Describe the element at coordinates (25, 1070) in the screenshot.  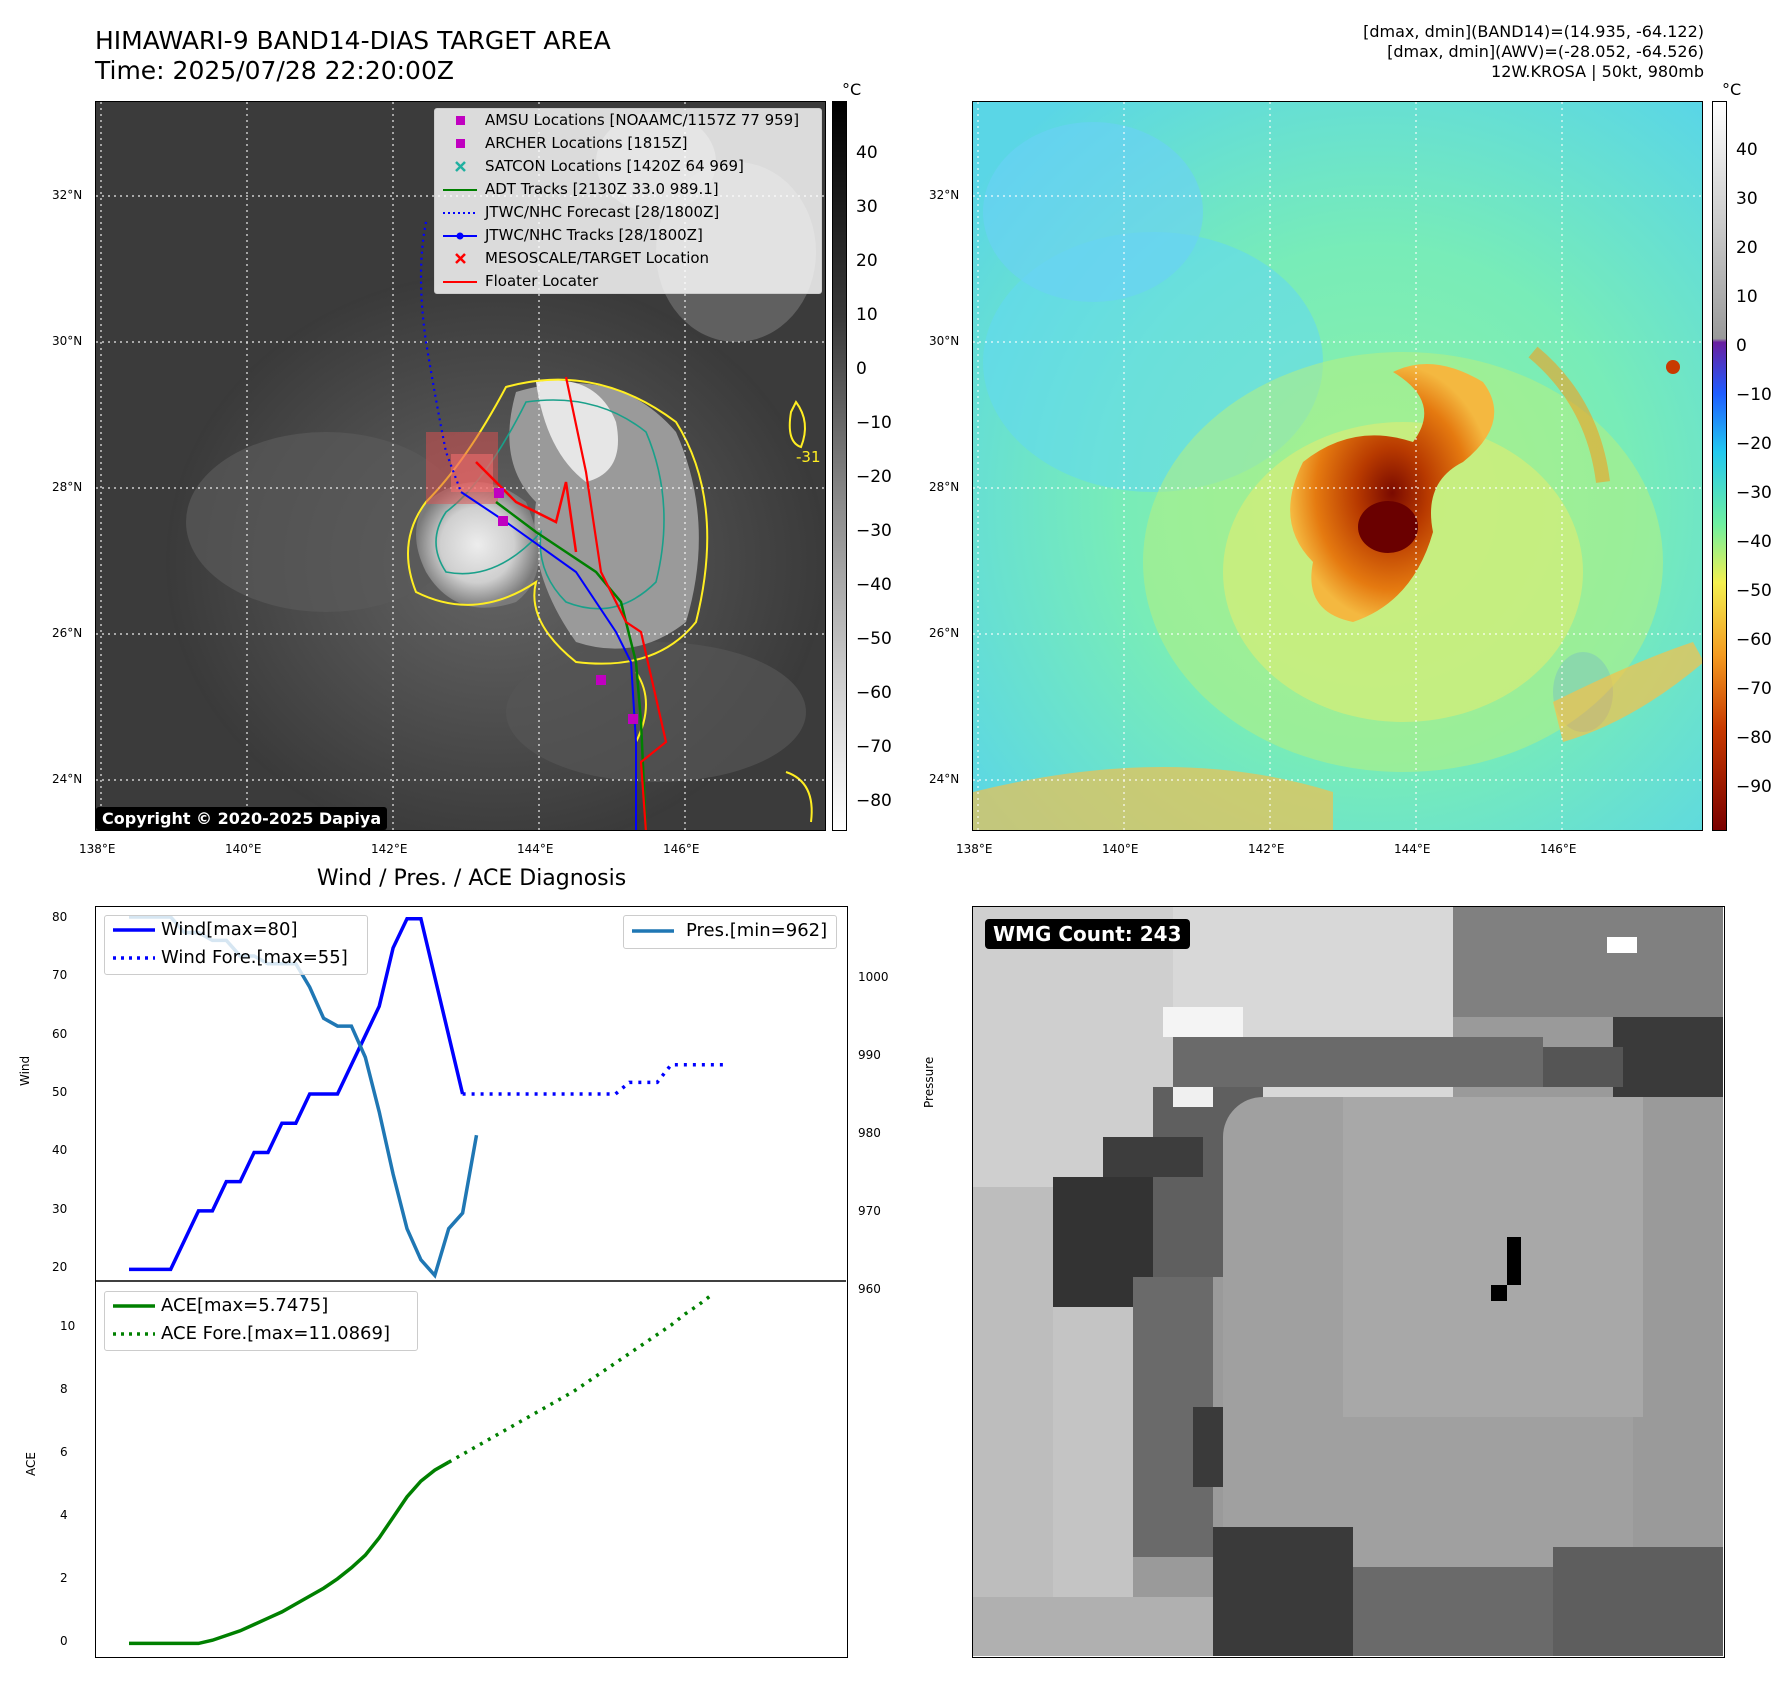
I see `wind-axis-label: Wind` at that location.